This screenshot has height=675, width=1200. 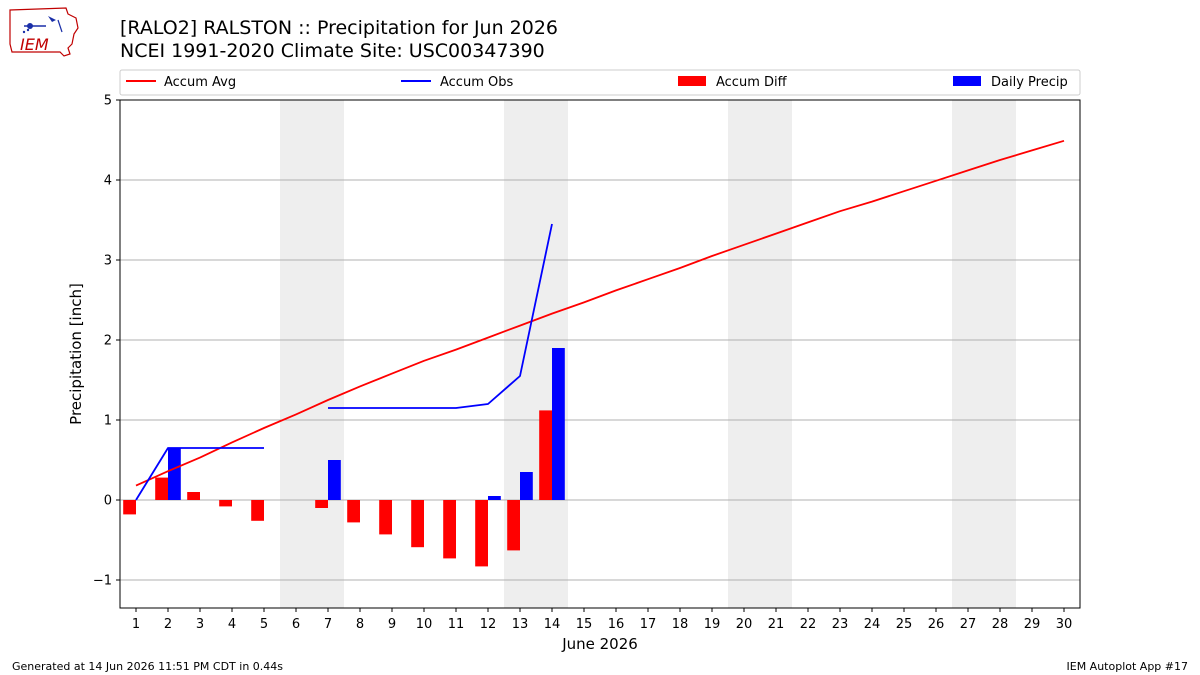 I want to click on y-tick-label: 5, so click(x=108, y=101).